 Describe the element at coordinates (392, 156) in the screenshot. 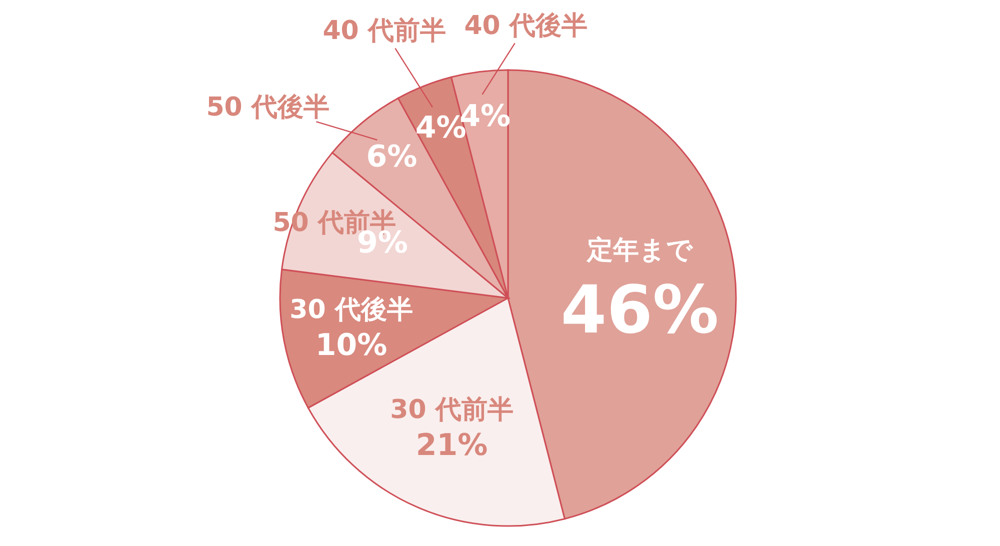

I see `data-label: 6%` at that location.